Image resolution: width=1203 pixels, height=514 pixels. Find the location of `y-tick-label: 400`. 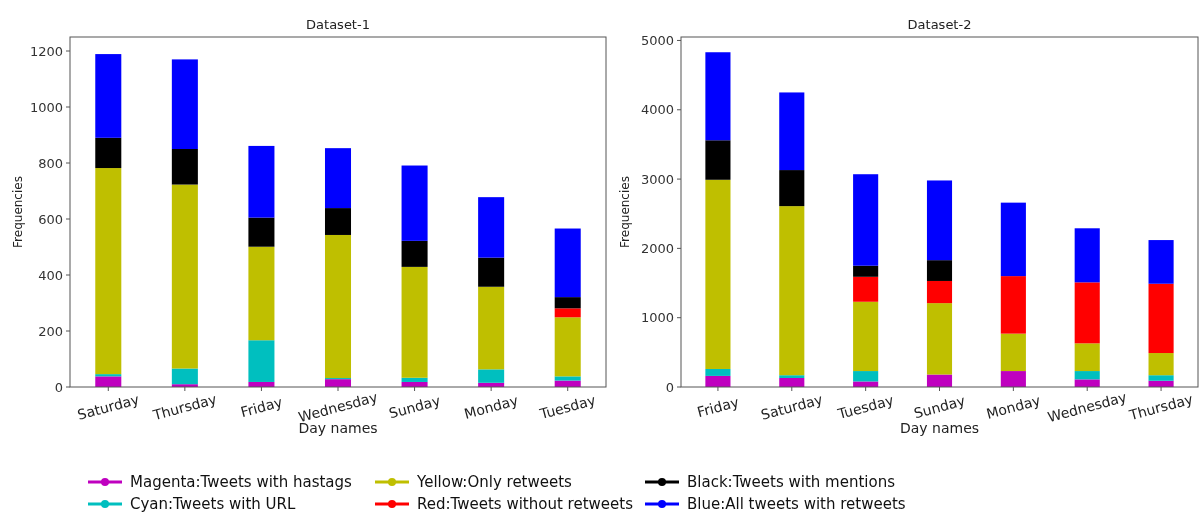

y-tick-label: 400 is located at coordinates (50, 275).